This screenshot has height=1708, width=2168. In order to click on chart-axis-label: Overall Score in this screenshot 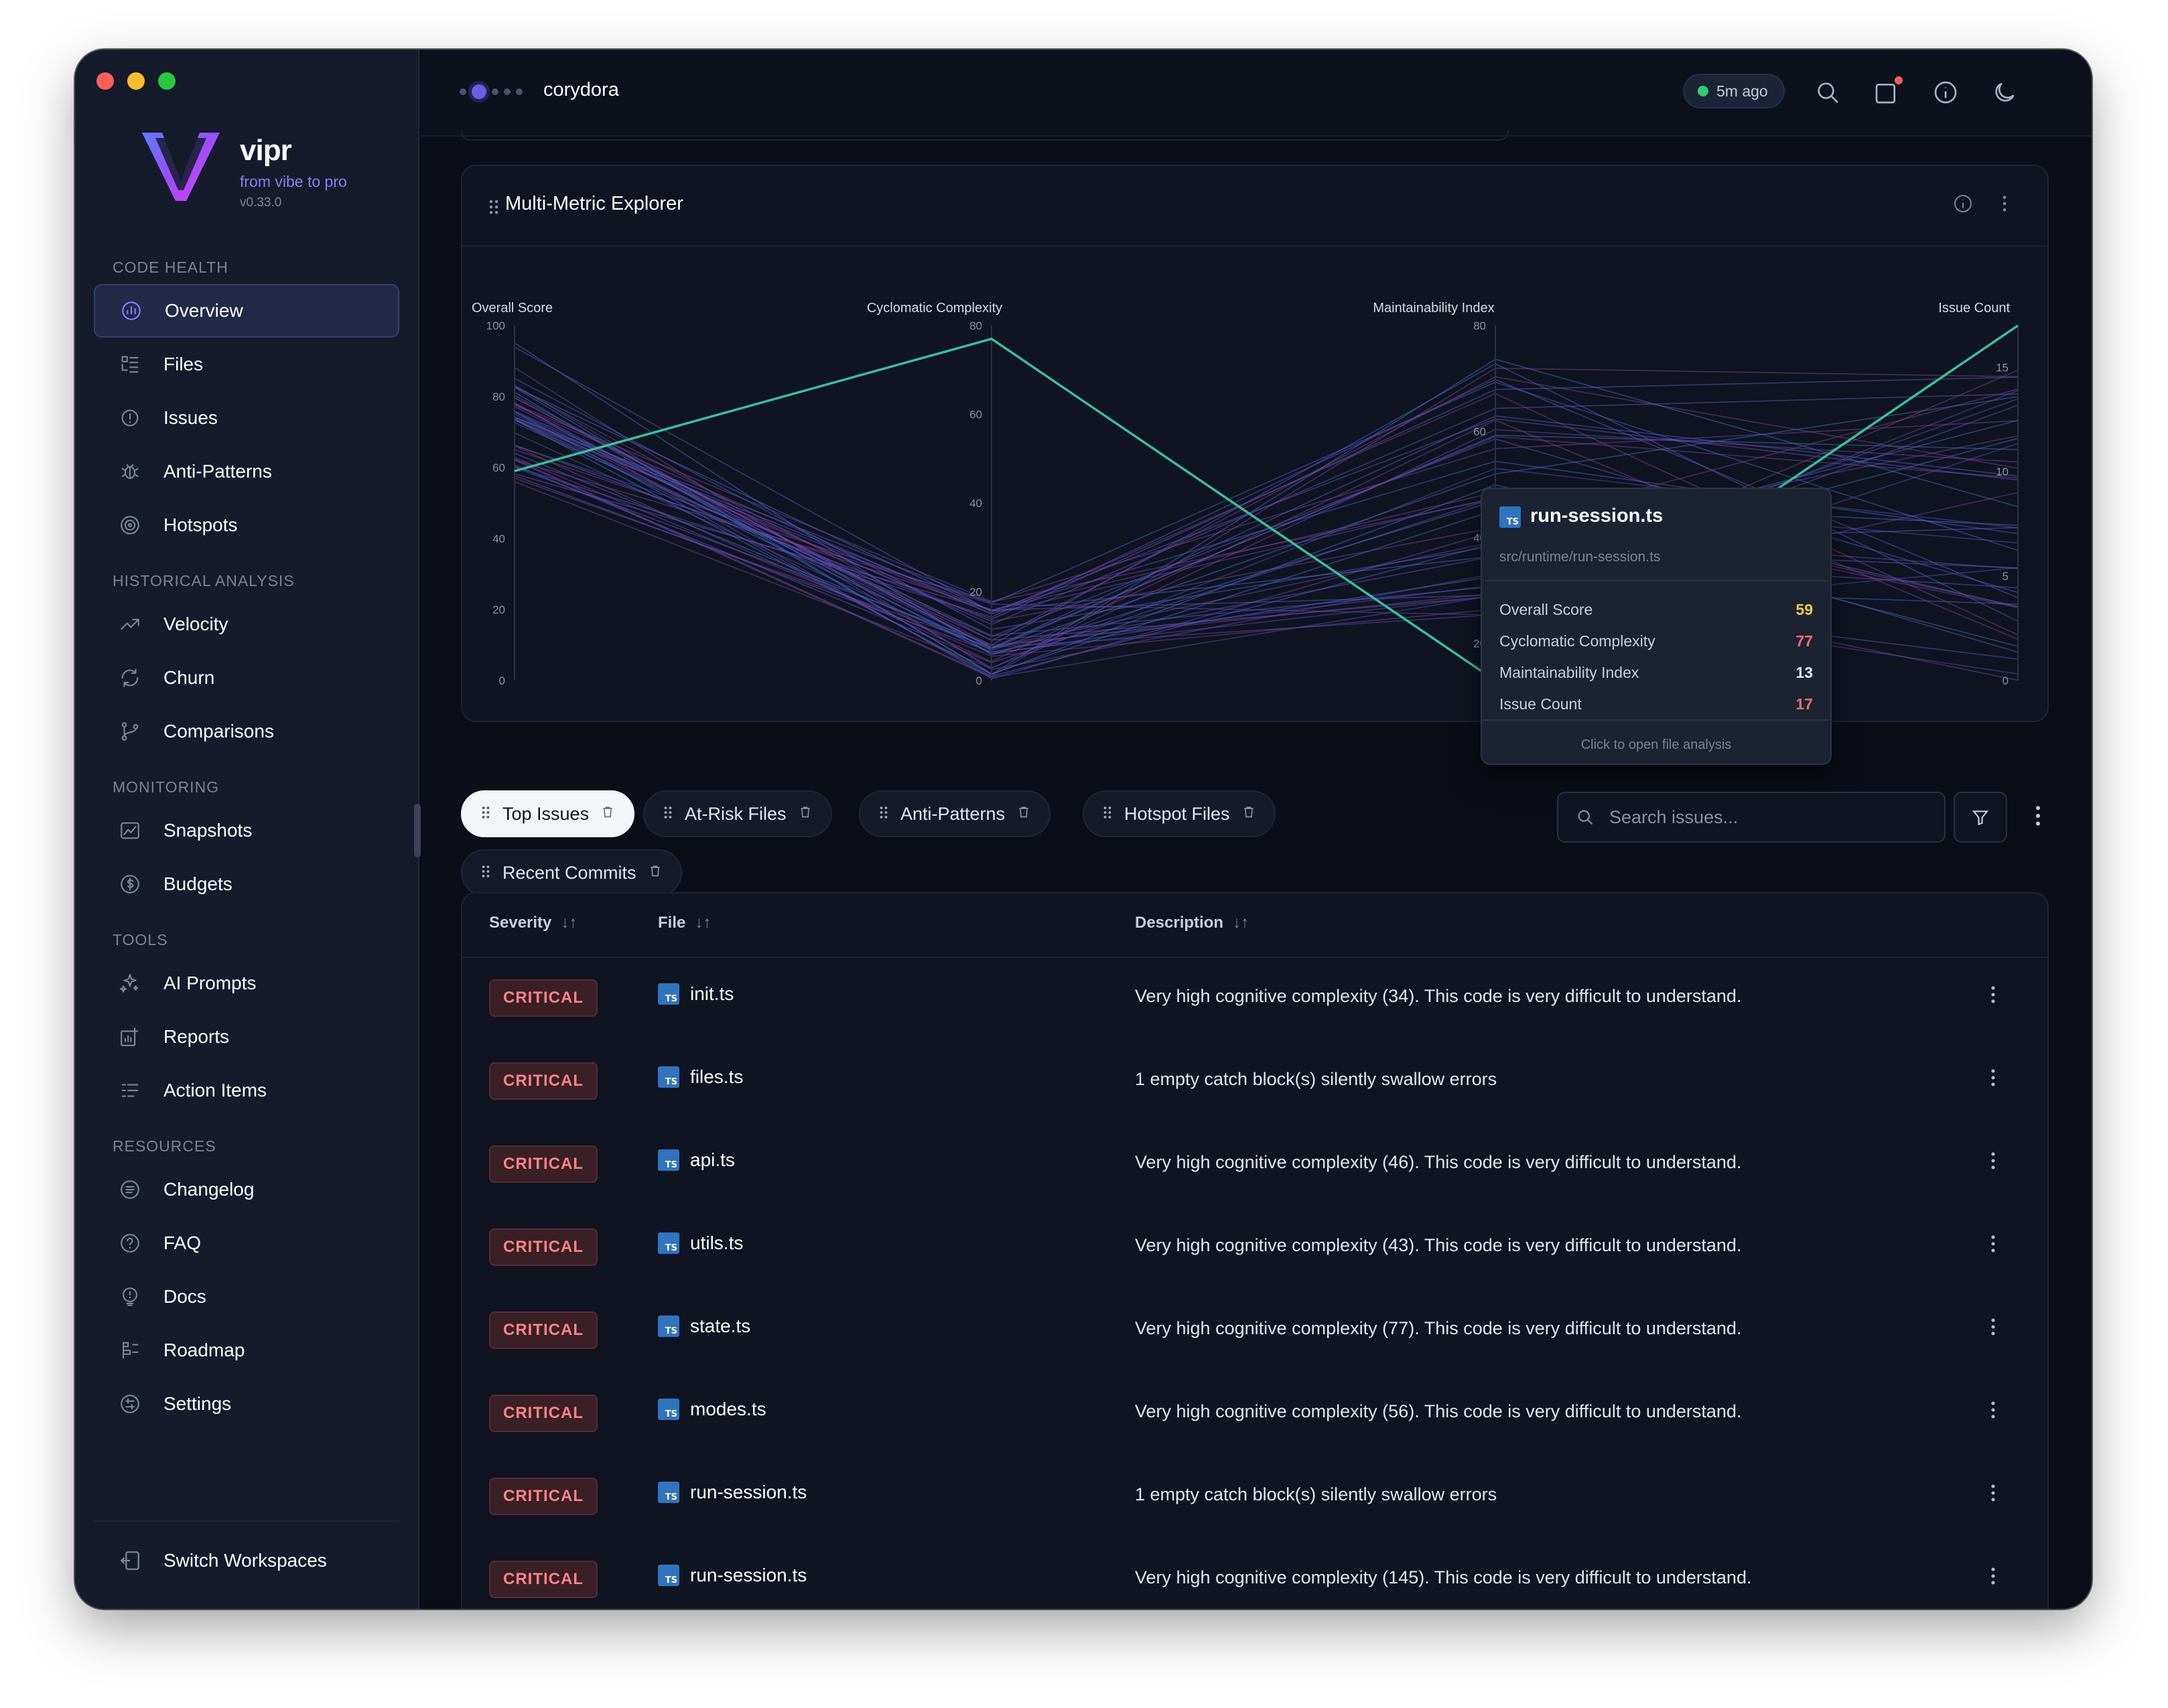, I will do `click(513, 308)`.